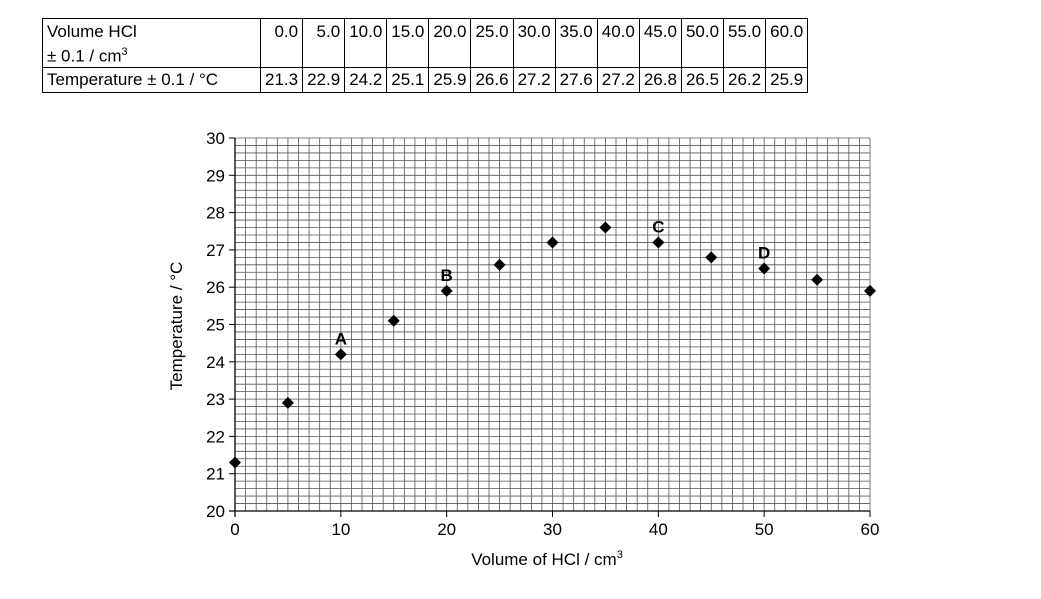 The image size is (1041, 599). Describe the element at coordinates (553, 282) in the screenshot. I see `chart-annotations: A B C D` at that location.